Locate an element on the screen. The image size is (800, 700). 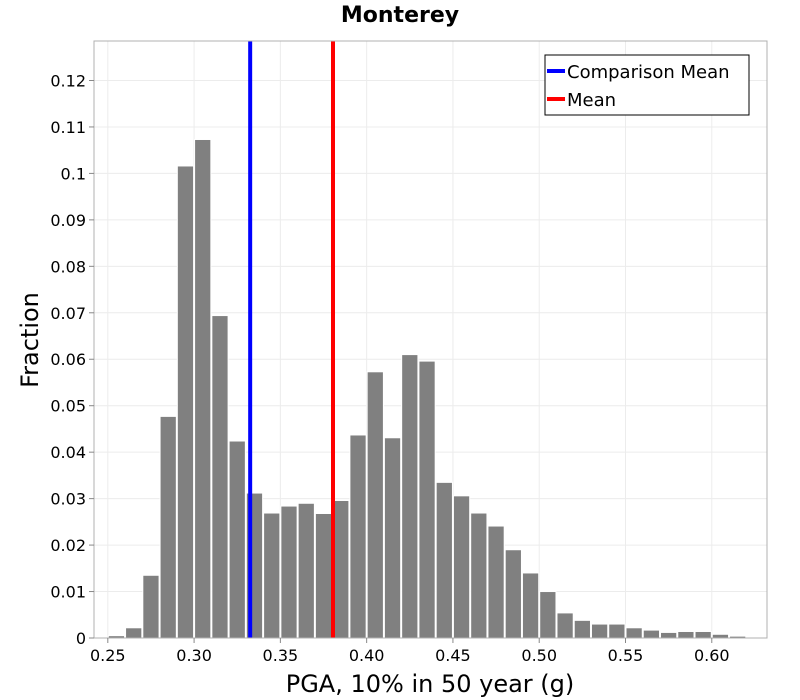
y-tick-label: 0.02 is located at coordinates (68, 545).